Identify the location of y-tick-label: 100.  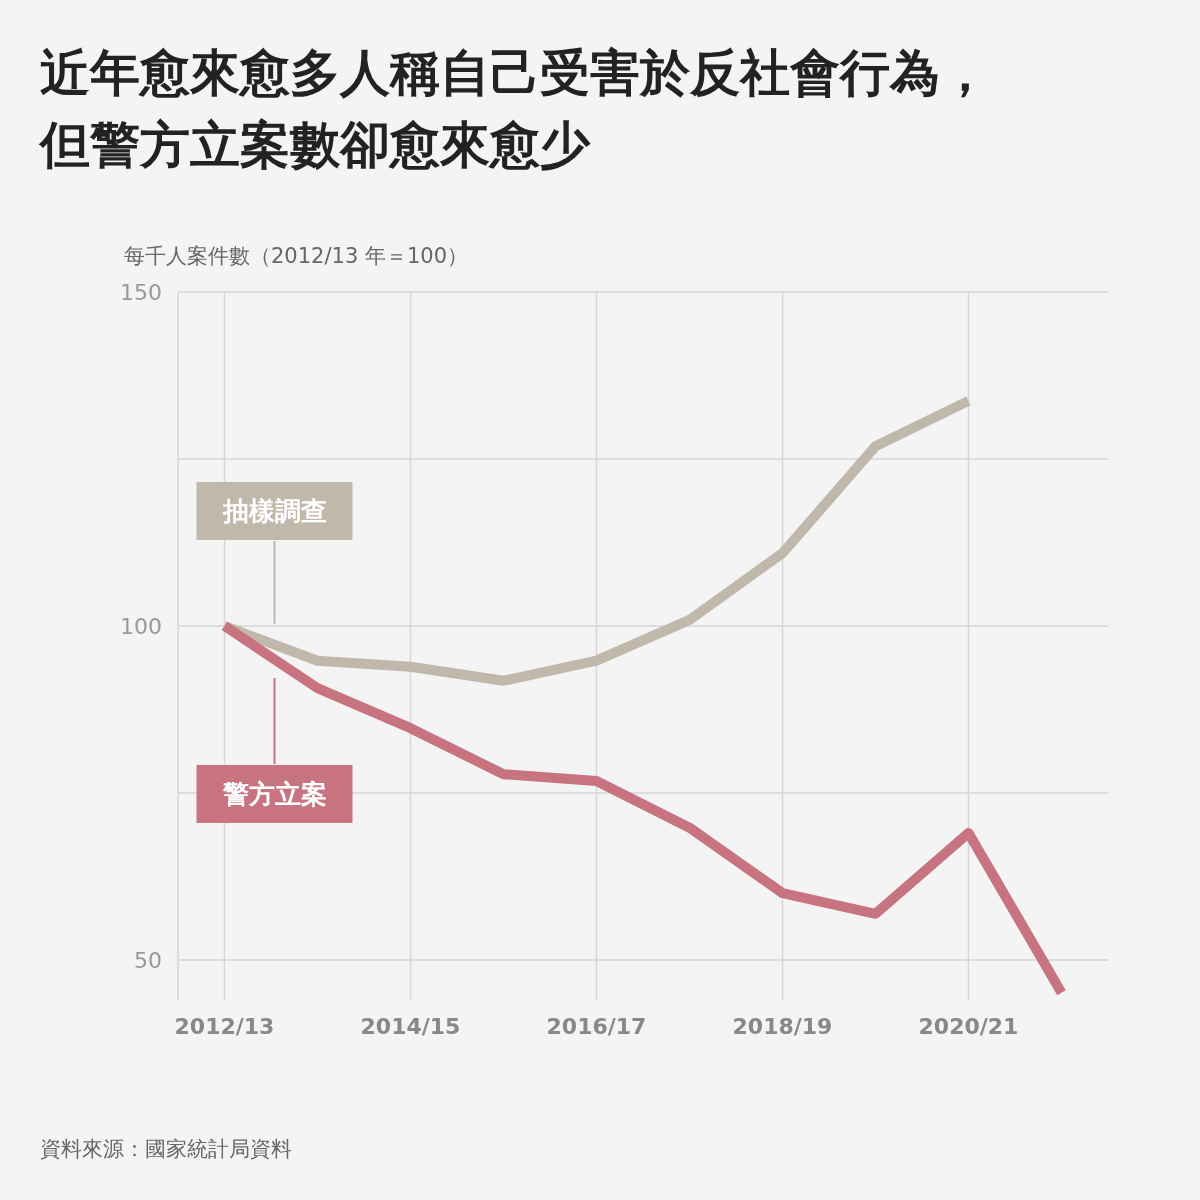
(141, 626).